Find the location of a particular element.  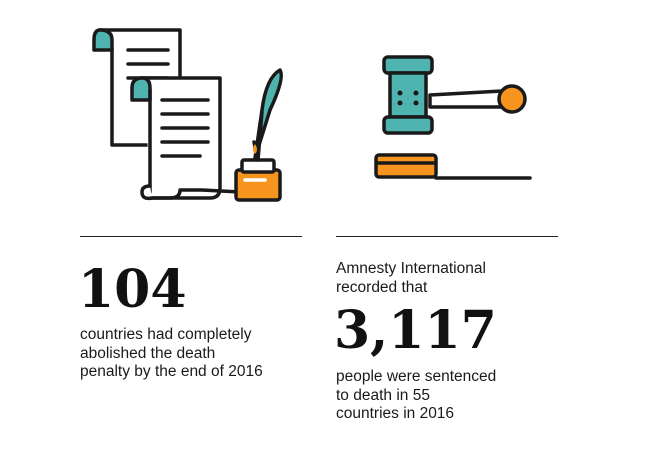

divider-right is located at coordinates (447, 236).